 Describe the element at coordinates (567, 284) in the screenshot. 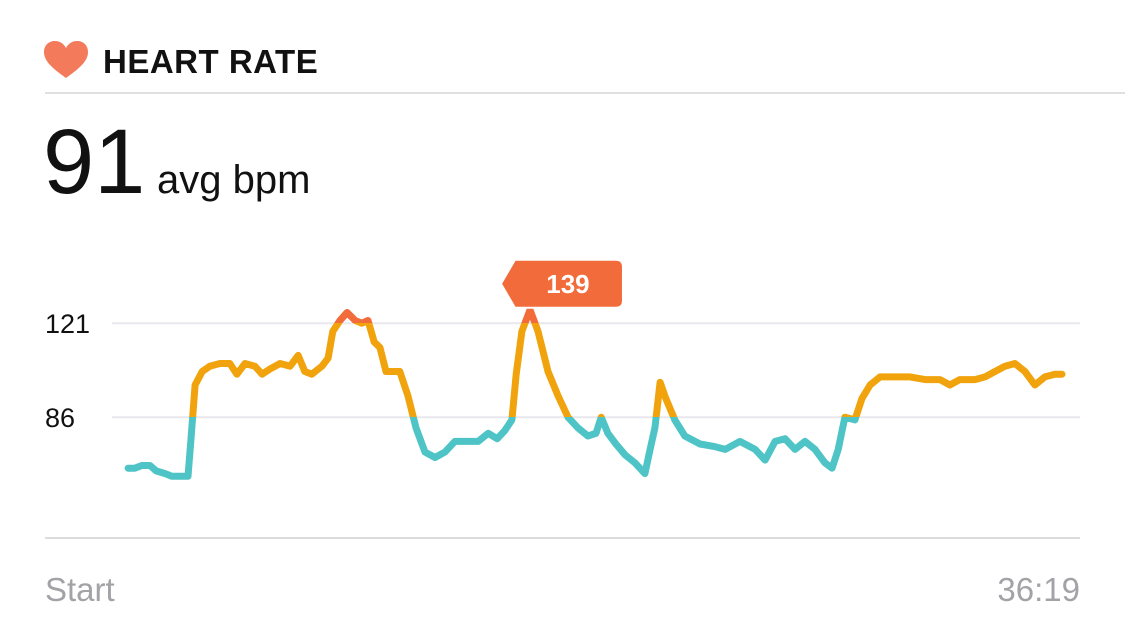

I see `max-label: 139` at that location.